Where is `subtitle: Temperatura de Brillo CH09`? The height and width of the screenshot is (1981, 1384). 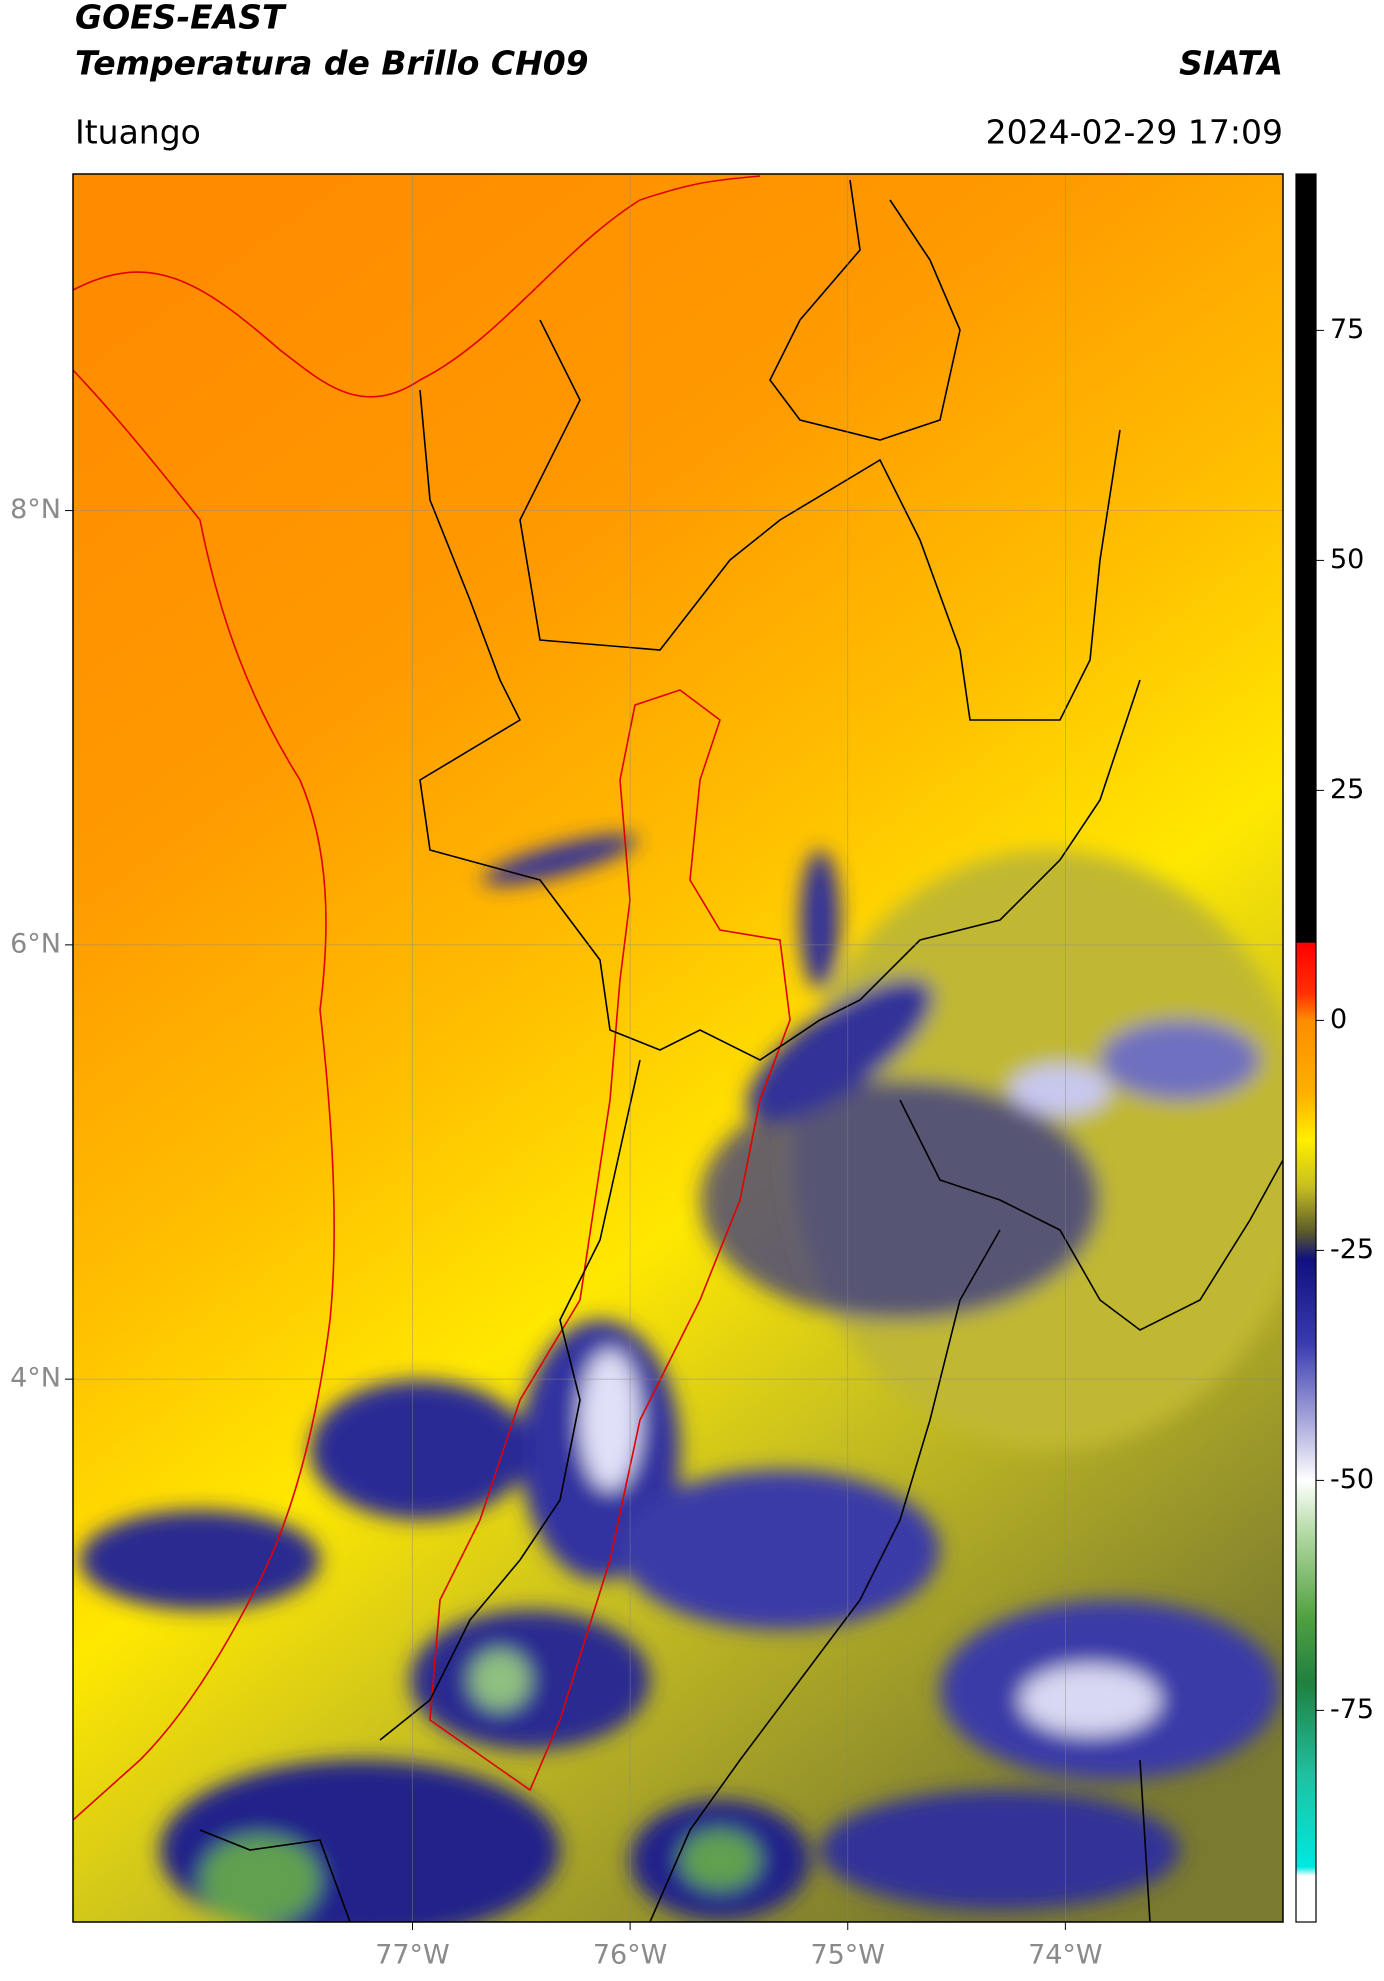 subtitle: Temperatura de Brillo CH09 is located at coordinates (332, 63).